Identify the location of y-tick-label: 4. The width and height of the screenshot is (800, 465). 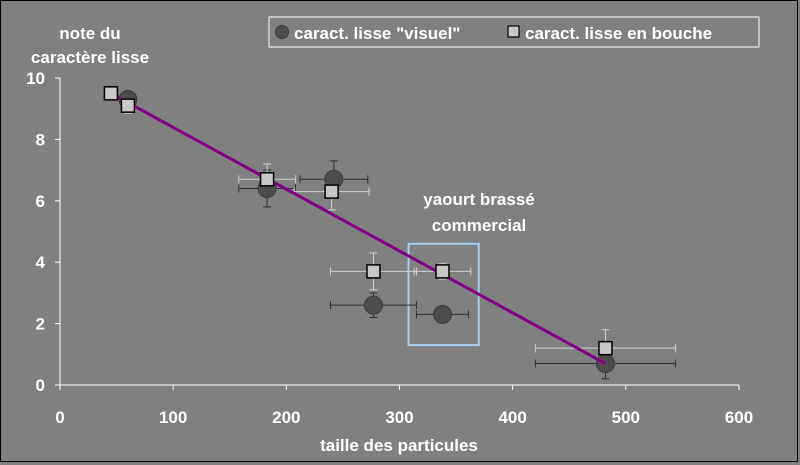
(41, 262).